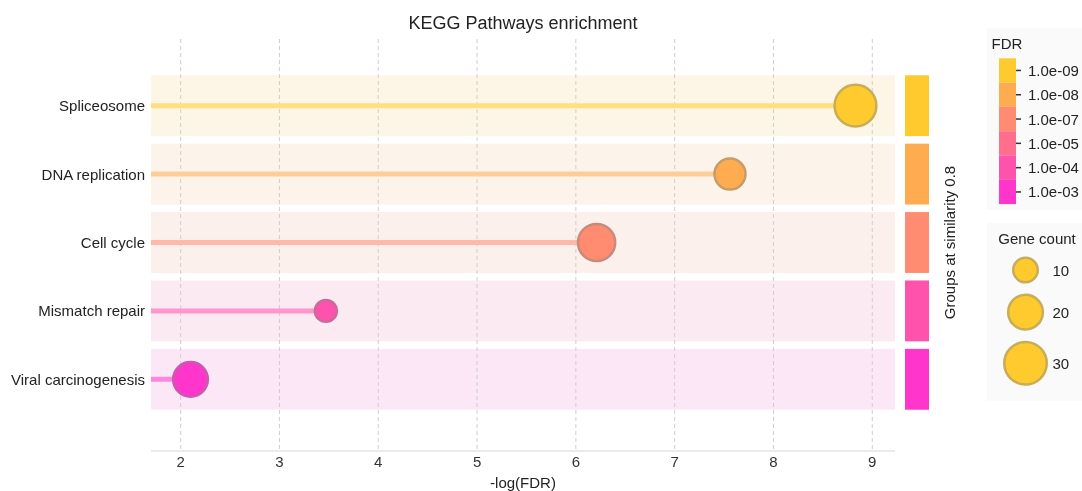  What do you see at coordinates (1061, 312) in the screenshot?
I see `legend-label: 20` at bounding box center [1061, 312].